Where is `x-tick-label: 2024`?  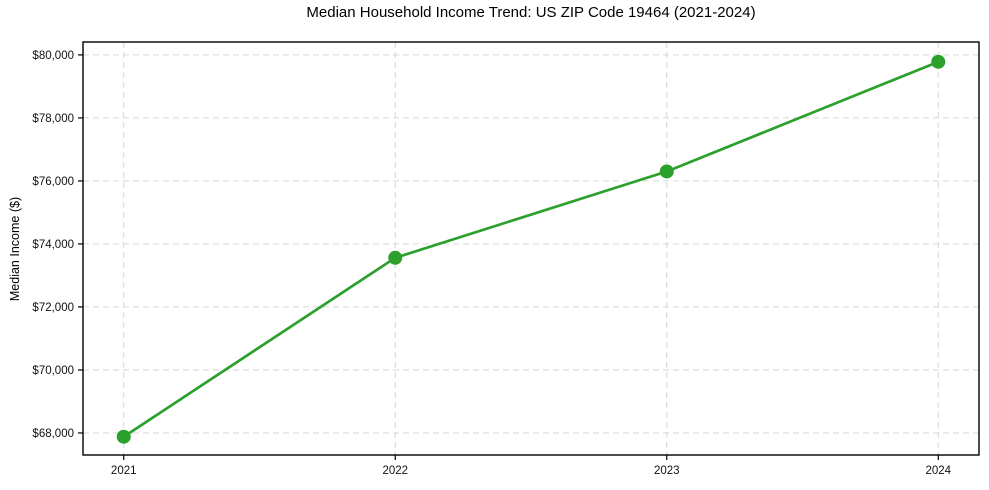
x-tick-label: 2024 is located at coordinates (938, 471).